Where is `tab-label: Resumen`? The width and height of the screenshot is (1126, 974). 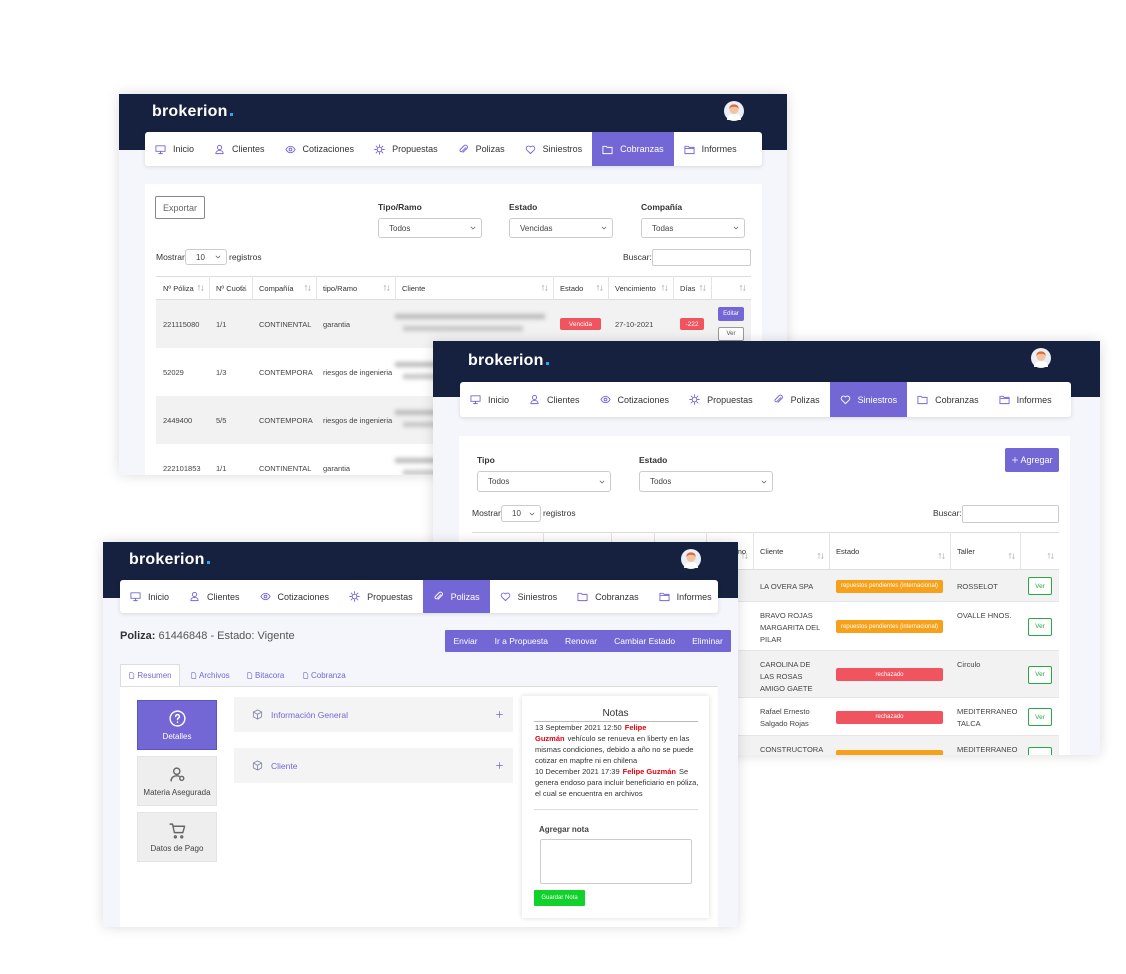
tab-label: Resumen is located at coordinates (154, 675).